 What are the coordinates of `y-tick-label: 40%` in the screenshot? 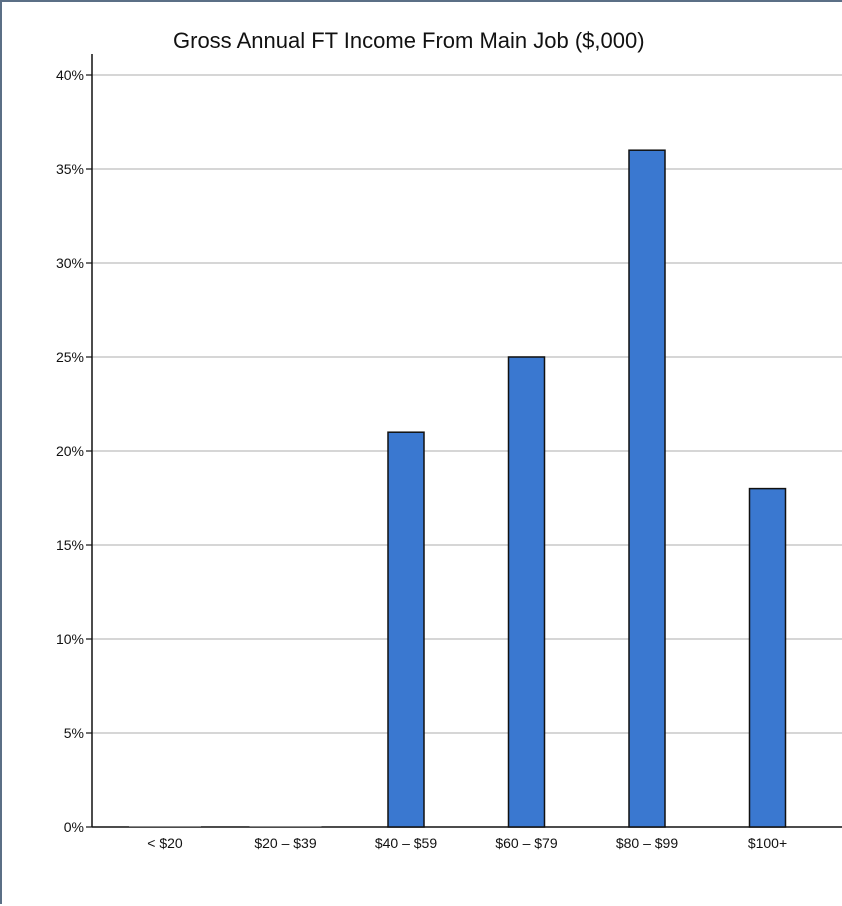 It's located at (70, 75).